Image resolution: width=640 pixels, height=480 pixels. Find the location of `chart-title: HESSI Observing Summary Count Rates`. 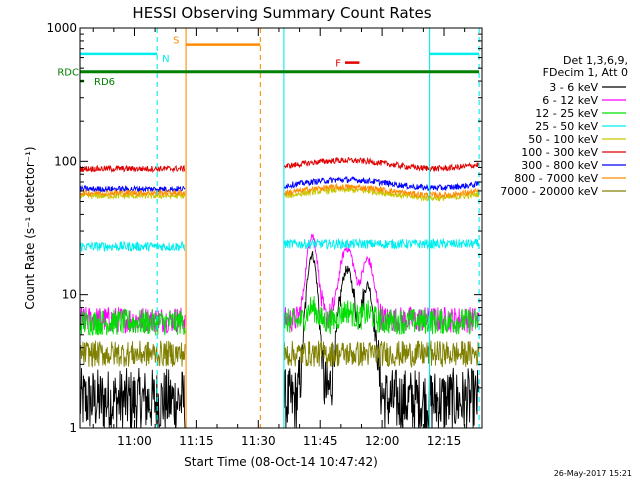

chart-title: HESSI Observing Summary Count Rates is located at coordinates (281, 13).